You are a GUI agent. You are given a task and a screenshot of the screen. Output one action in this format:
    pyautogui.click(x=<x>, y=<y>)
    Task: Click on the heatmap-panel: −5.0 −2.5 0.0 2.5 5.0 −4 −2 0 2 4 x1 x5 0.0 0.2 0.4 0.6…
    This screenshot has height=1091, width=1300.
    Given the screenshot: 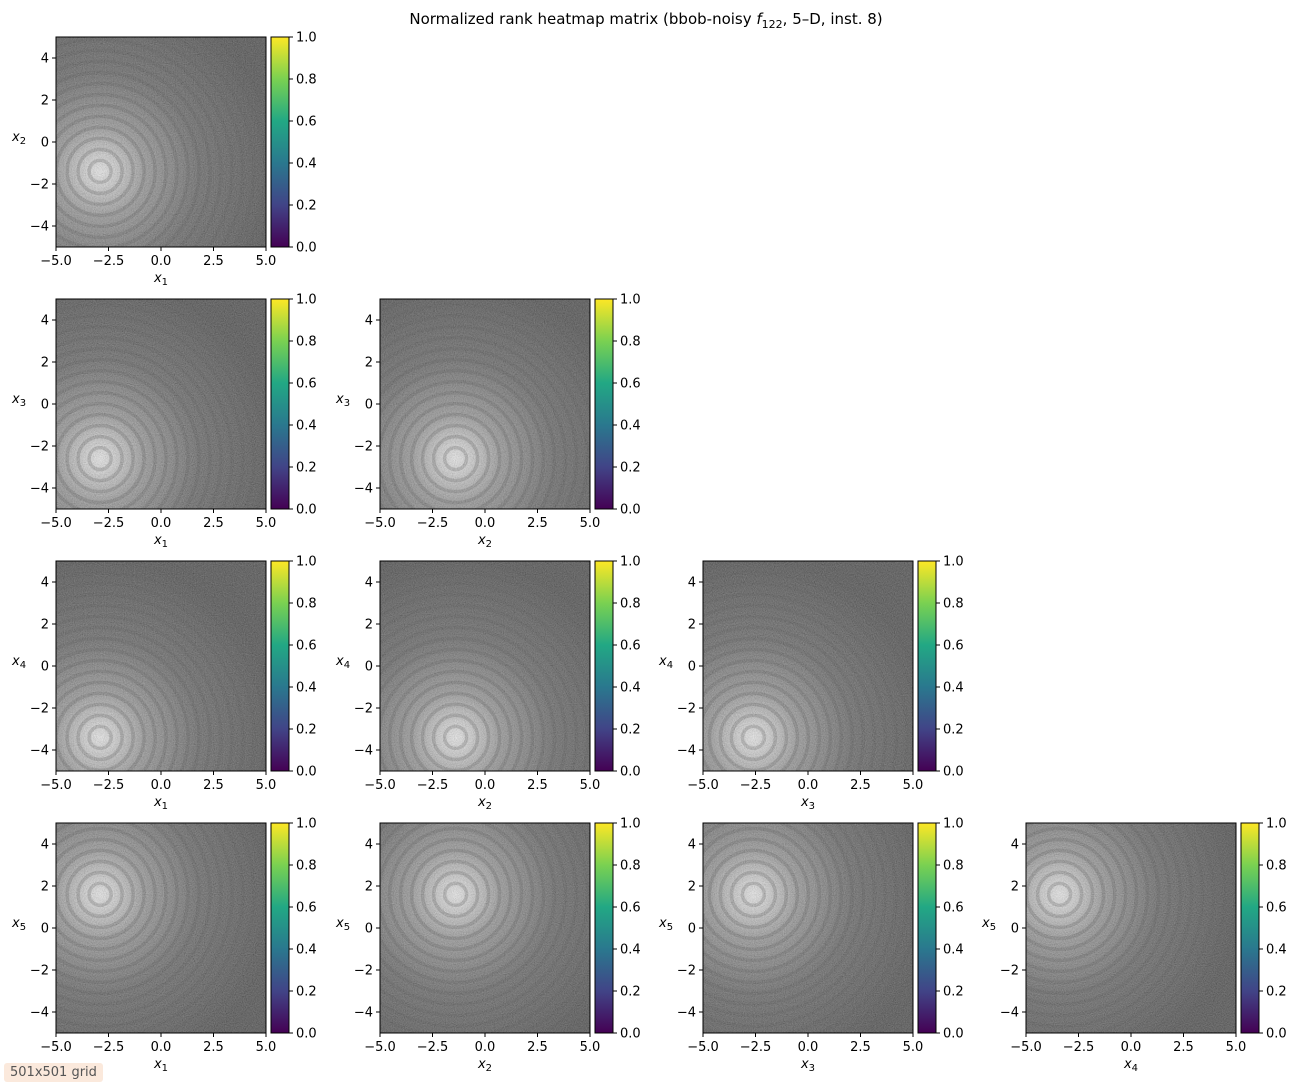 What is the action you would take?
    pyautogui.click(x=164, y=946)
    